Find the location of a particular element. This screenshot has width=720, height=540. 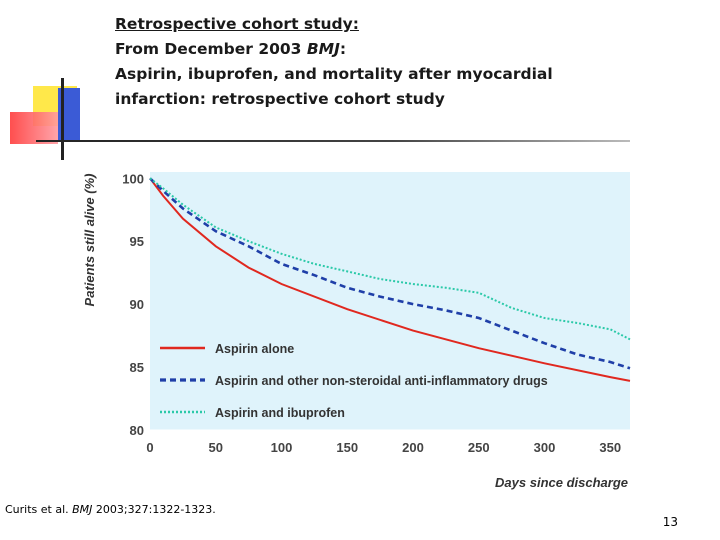

x-tick-label: 100 is located at coordinates (282, 447).